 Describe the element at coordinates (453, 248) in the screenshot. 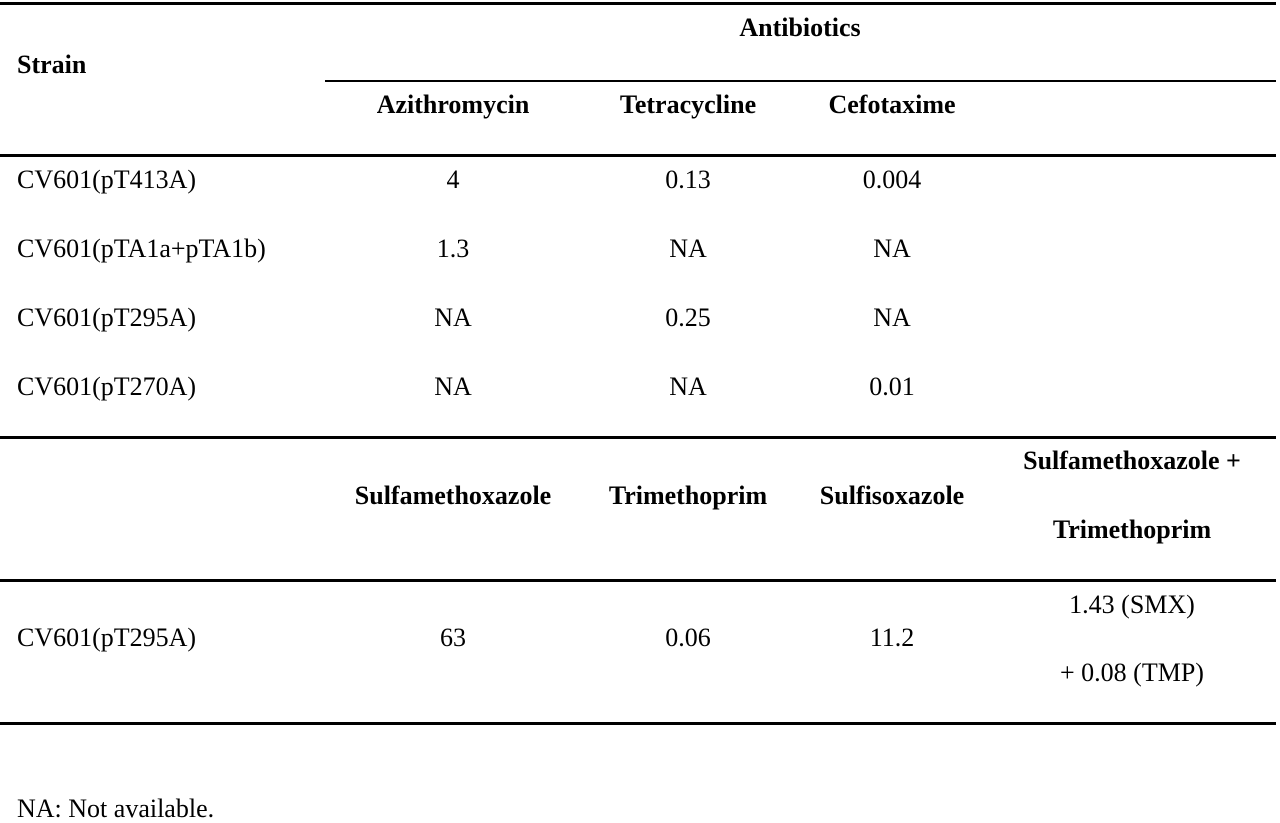

I see `row-2-azithromycin: 1.3` at that location.